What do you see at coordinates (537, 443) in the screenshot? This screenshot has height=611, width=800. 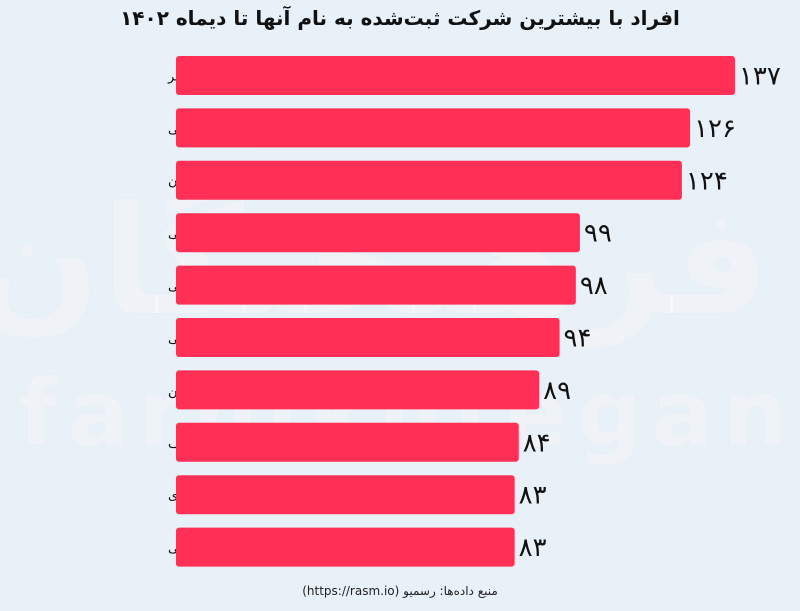 I see `value-label: ۸۴` at bounding box center [537, 443].